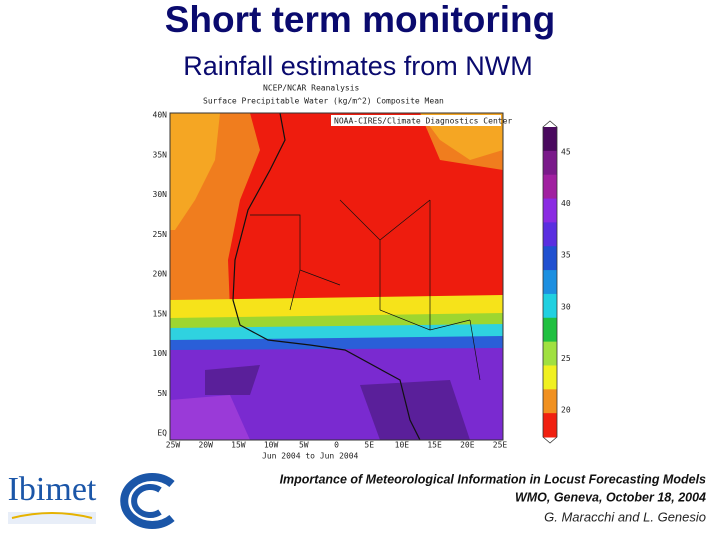  I want to click on colorbar-label: 45, so click(566, 152).